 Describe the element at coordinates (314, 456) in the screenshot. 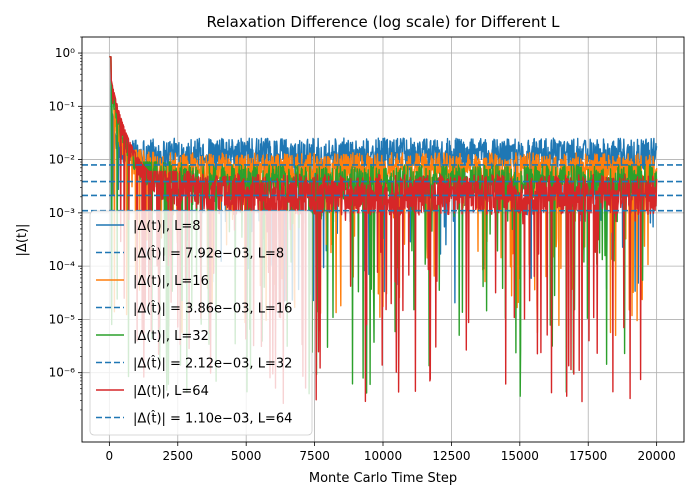

I see `x-tick-label: 7500` at that location.